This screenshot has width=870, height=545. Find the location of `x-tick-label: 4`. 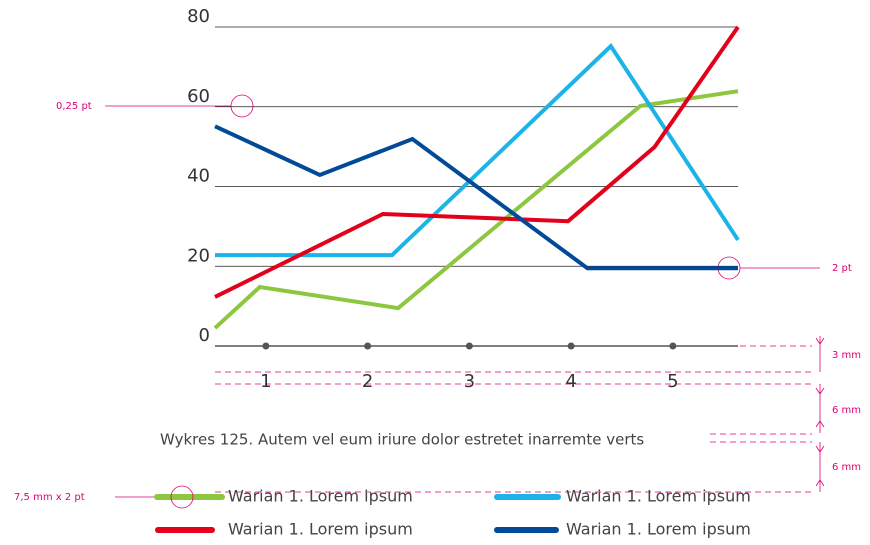

x-tick-label: 4 is located at coordinates (570, 381).